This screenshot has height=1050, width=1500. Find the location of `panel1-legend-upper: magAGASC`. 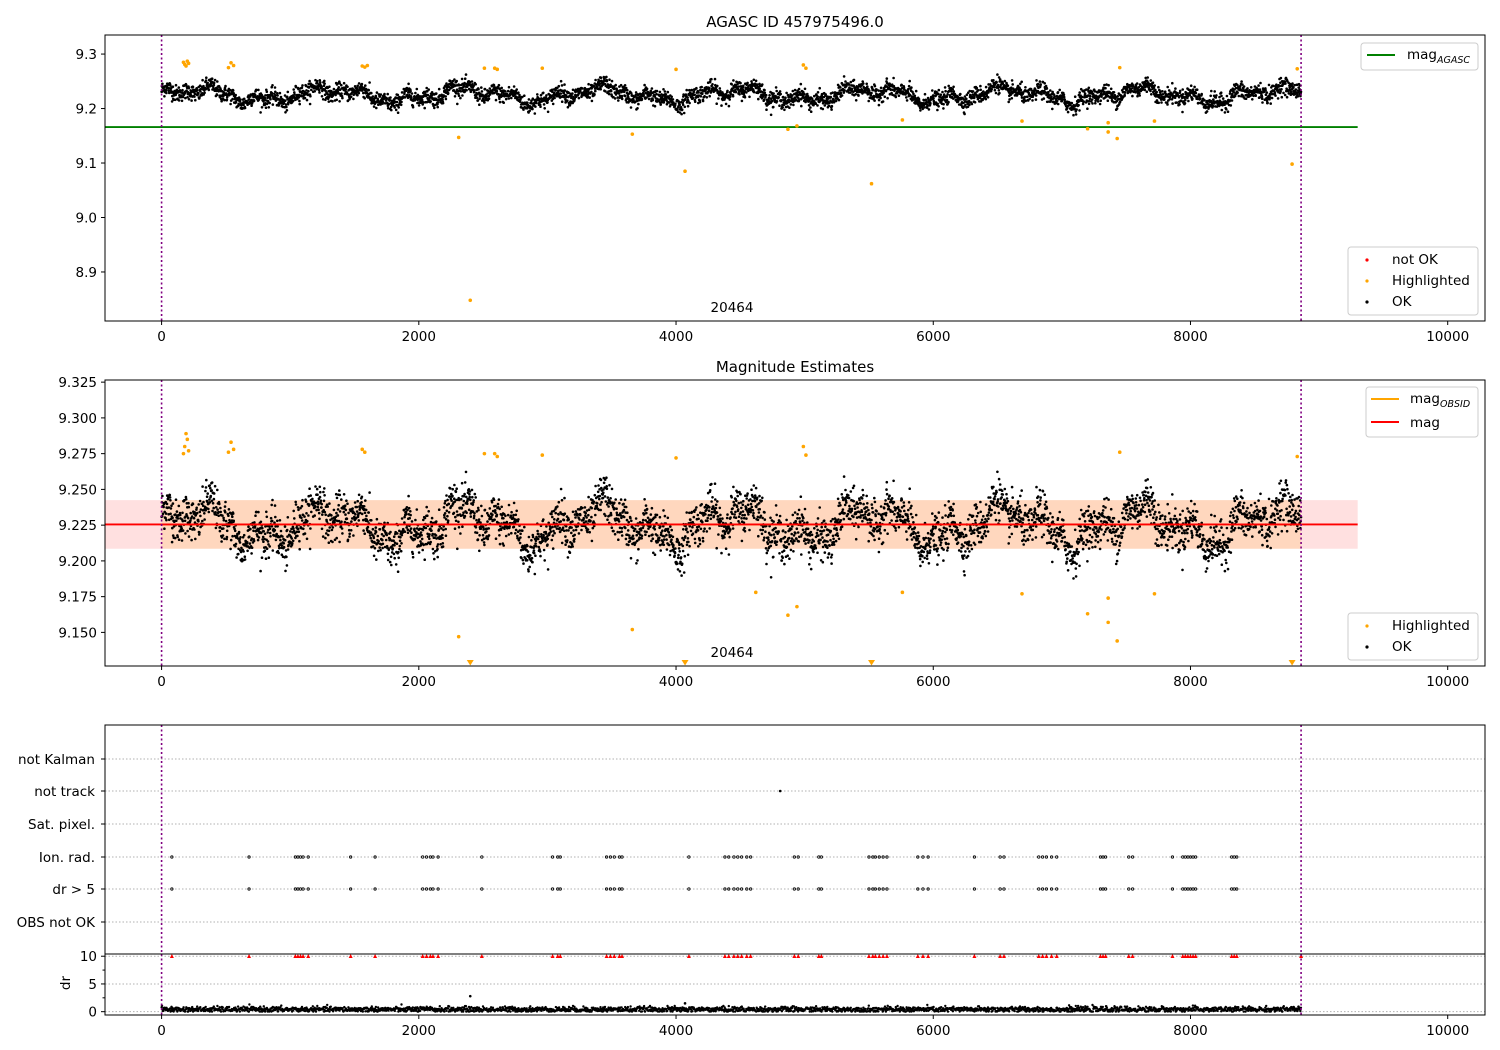

panel1-legend-upper: magAGASC is located at coordinates (1419, 56).